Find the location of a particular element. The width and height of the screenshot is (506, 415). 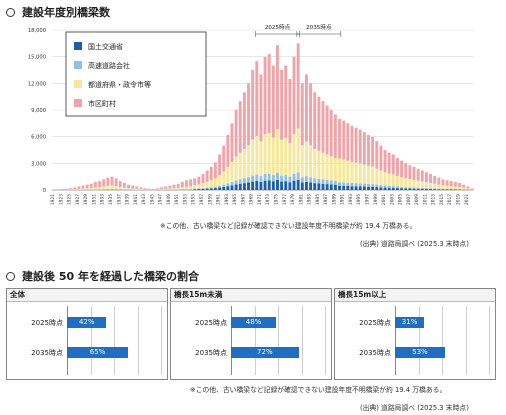

x-tick-label: 1971 is located at coordinates (260, 199).